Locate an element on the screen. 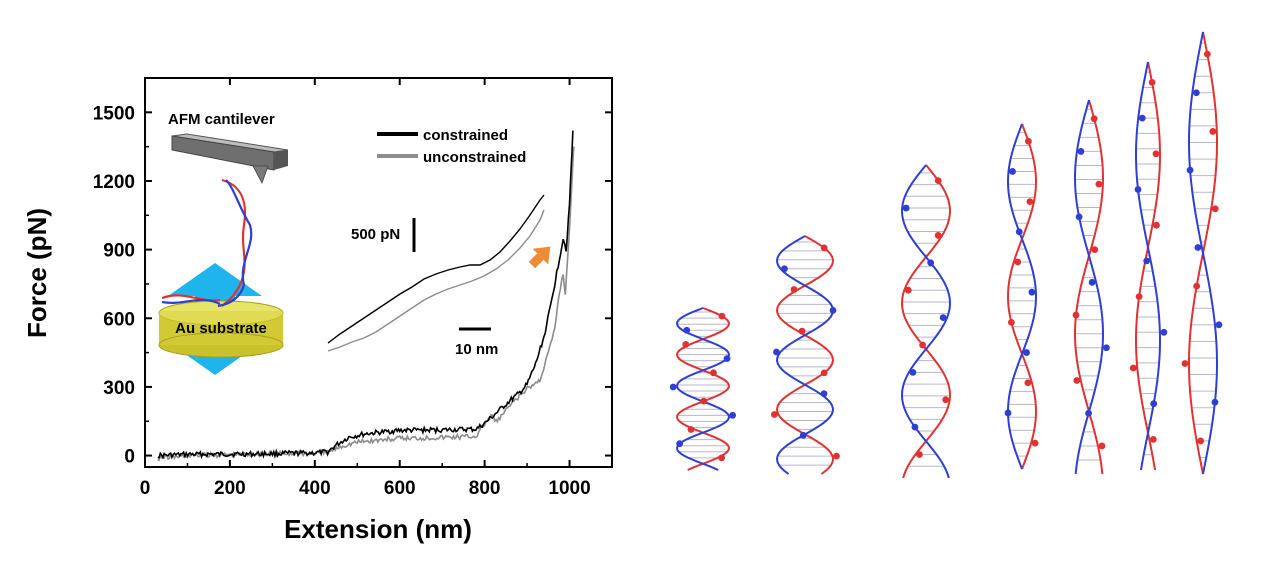  y-tick-label: 1500 is located at coordinates (114, 113).